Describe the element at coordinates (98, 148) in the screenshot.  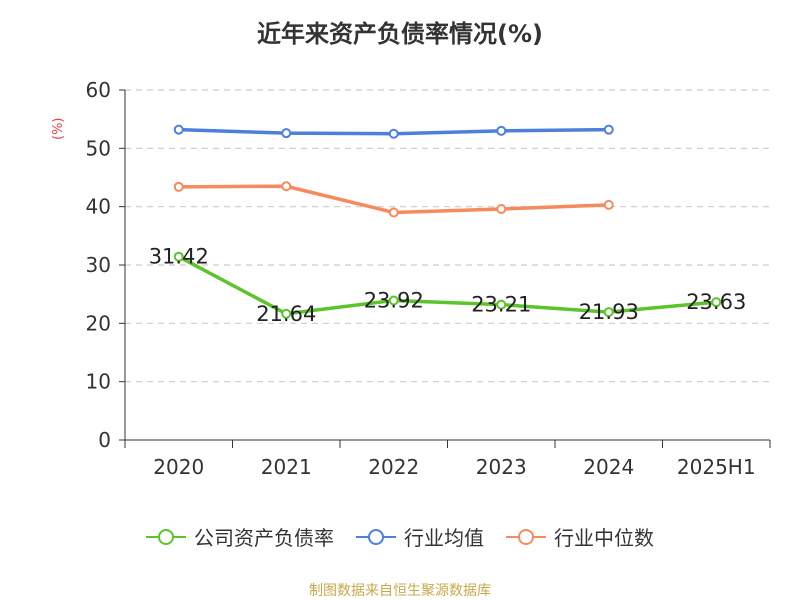
I see `y-tick-label: 50` at that location.